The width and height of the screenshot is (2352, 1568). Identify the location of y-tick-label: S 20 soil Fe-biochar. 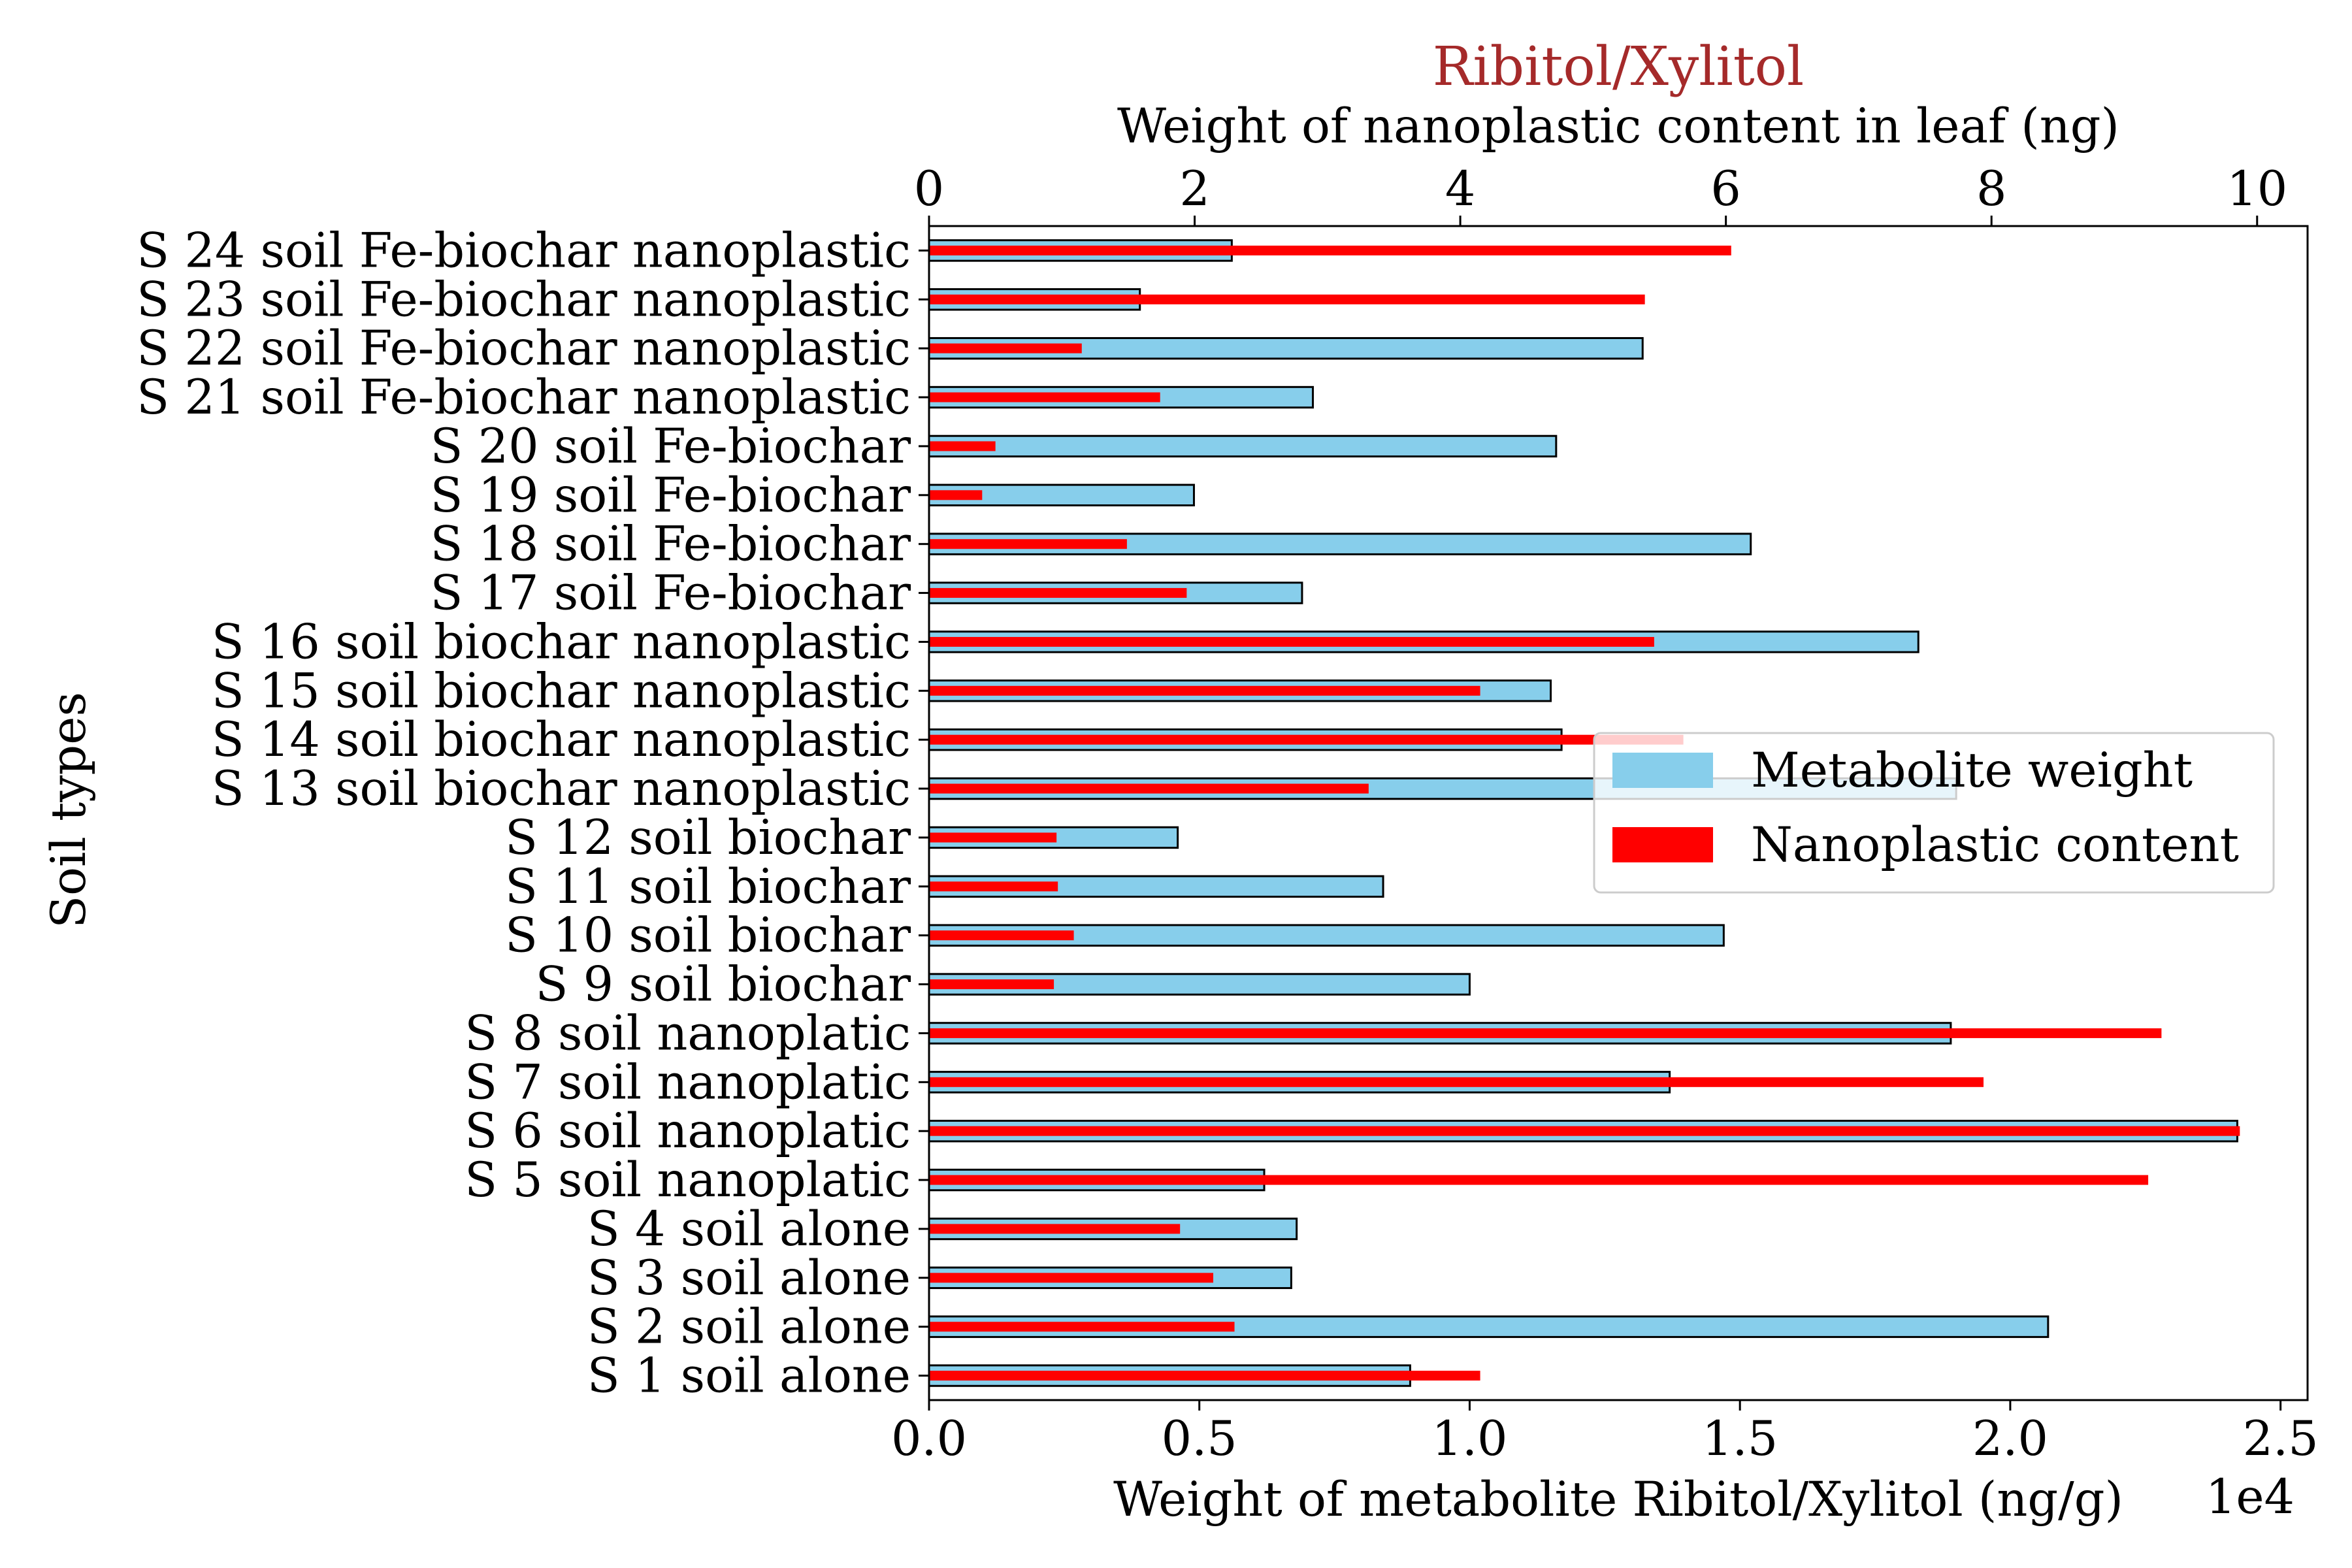
(671, 446).